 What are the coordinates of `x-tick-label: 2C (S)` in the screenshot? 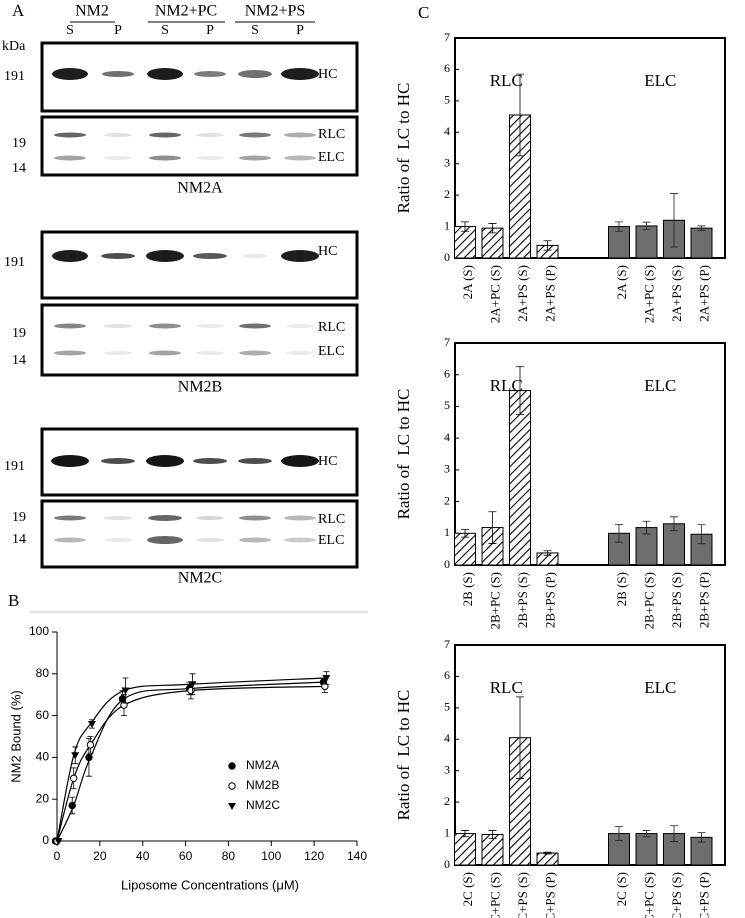 It's located at (621, 889).